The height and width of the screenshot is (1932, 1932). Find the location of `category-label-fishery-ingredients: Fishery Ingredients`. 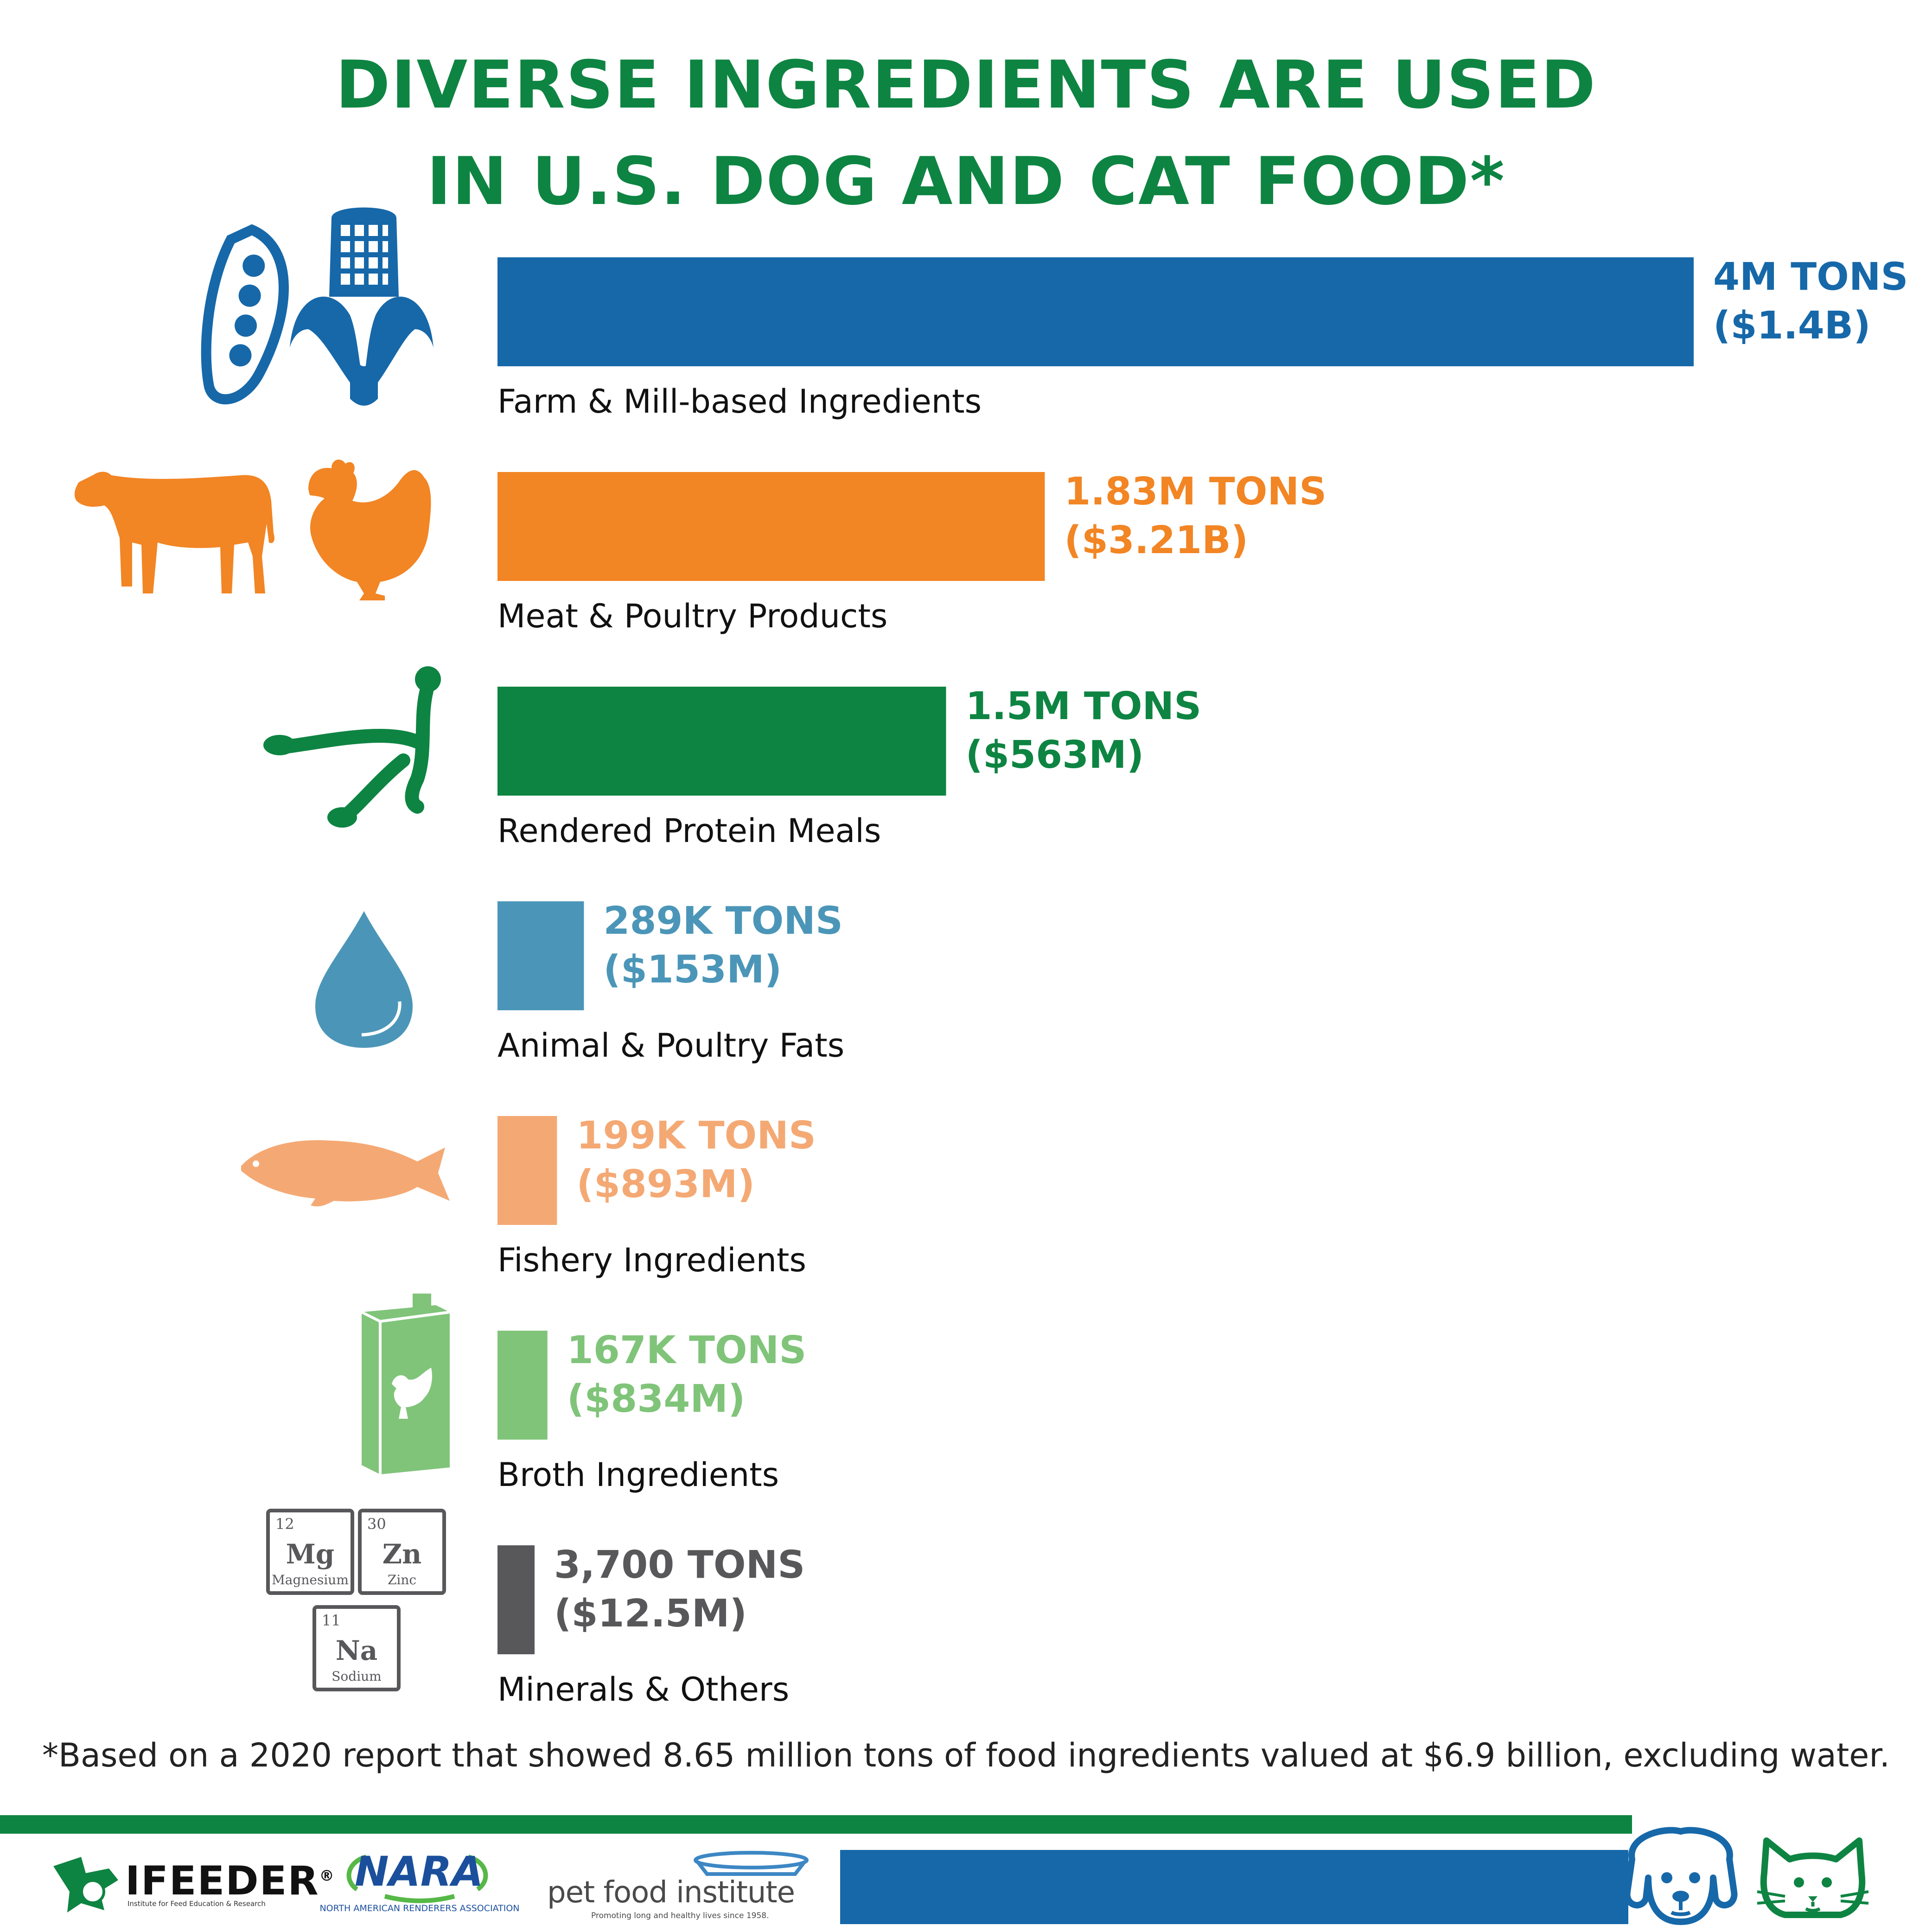

category-label-fishery-ingredients: Fishery Ingredients is located at coordinates (652, 1260).